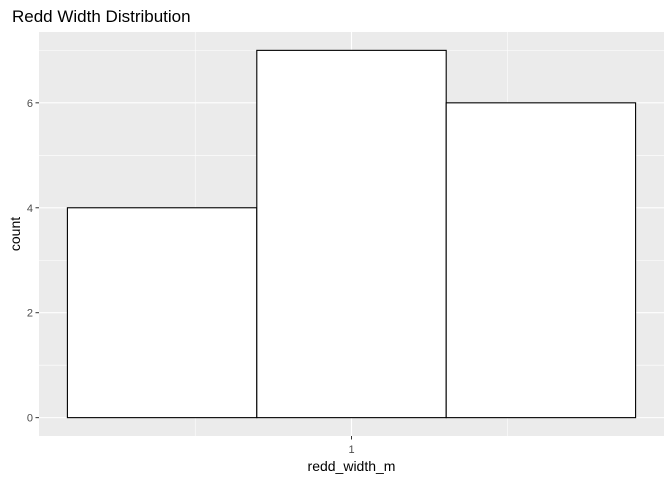 Image resolution: width=672 pixels, height=480 pixels. What do you see at coordinates (30, 419) in the screenshot?
I see `y-tick-label: 0` at bounding box center [30, 419].